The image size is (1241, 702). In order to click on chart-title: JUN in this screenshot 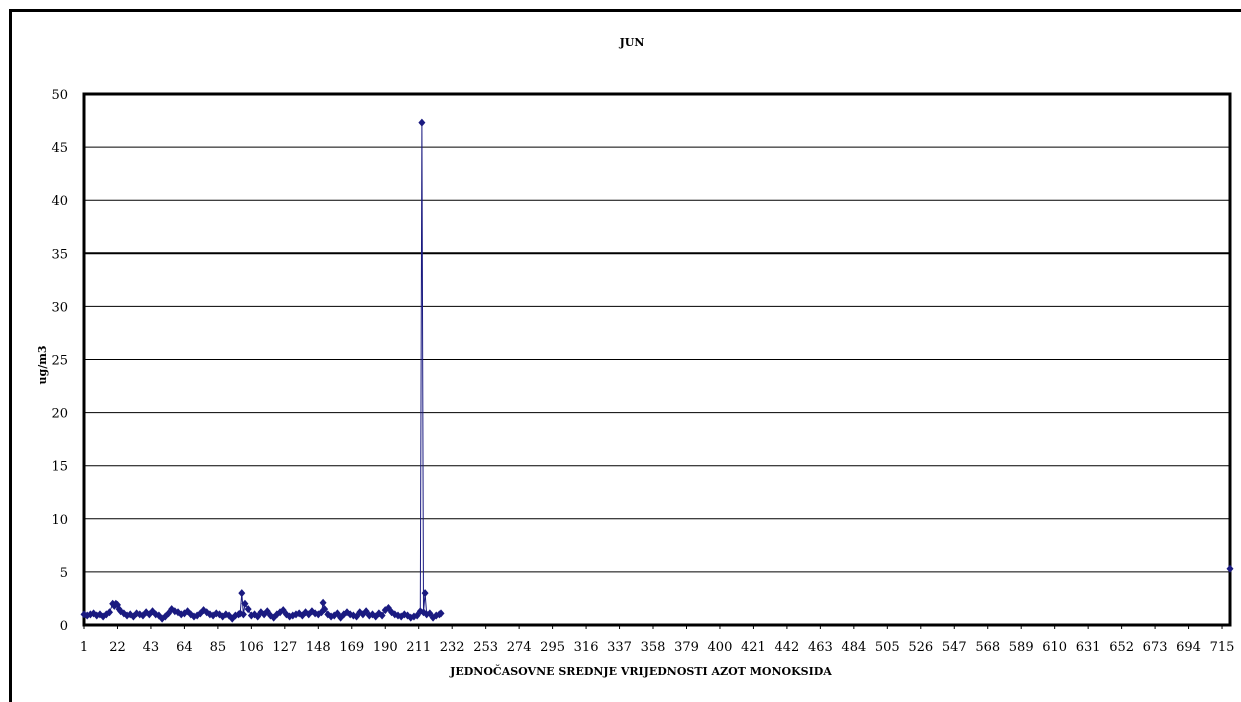, I will do `click(632, 42)`.